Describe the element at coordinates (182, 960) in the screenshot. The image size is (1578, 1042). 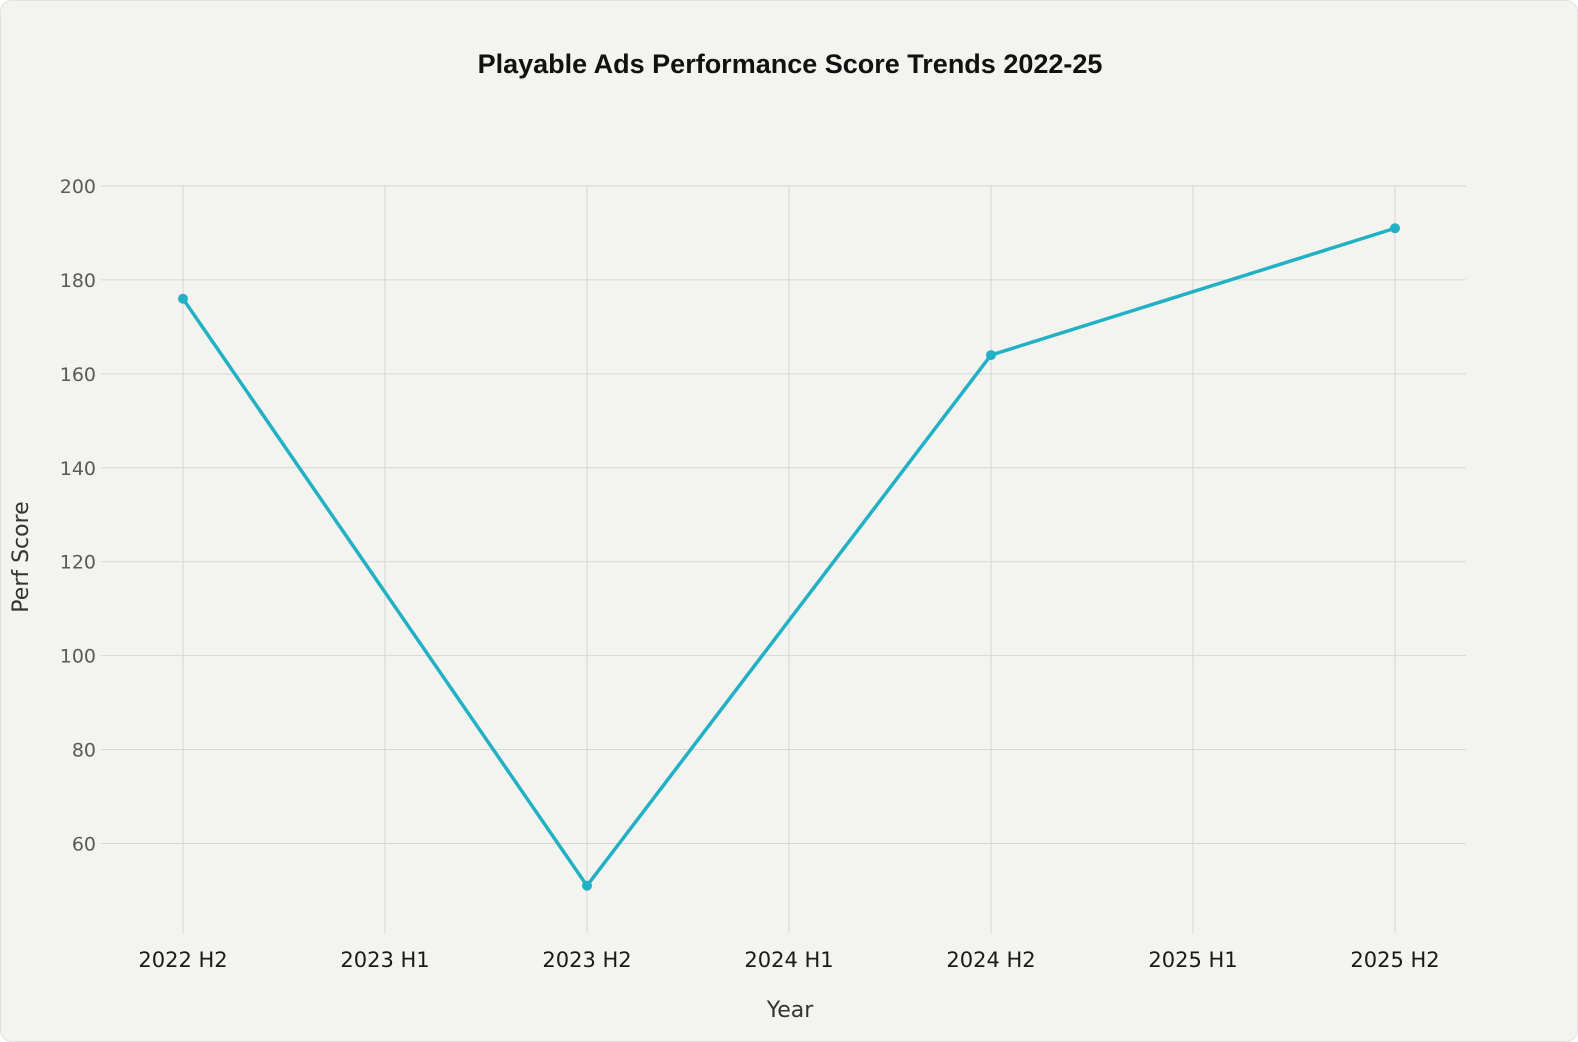
I see `x-tick-label: 2022 H2` at that location.